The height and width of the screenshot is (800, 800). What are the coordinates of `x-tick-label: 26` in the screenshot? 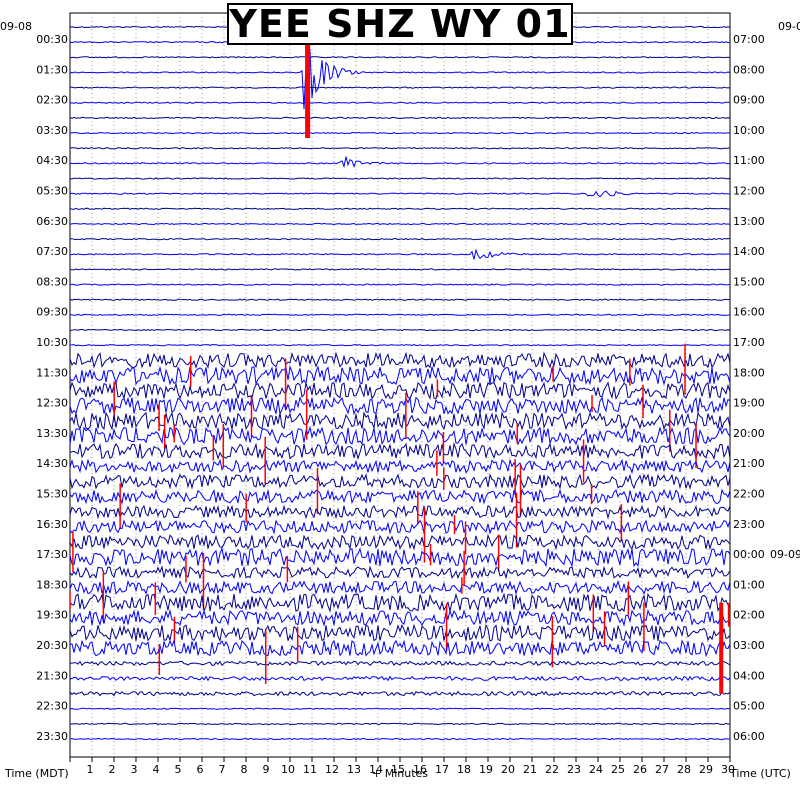 It's located at (640, 769).